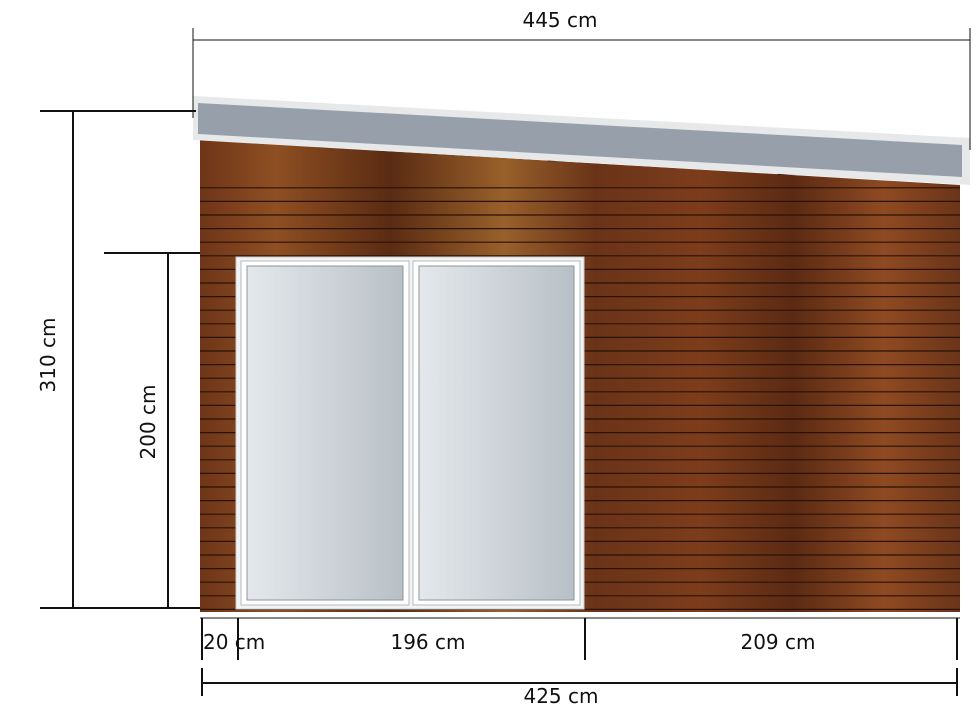  Describe the element at coordinates (777, 642) in the screenshot. I see `right-wall-label: 209 cm` at that location.